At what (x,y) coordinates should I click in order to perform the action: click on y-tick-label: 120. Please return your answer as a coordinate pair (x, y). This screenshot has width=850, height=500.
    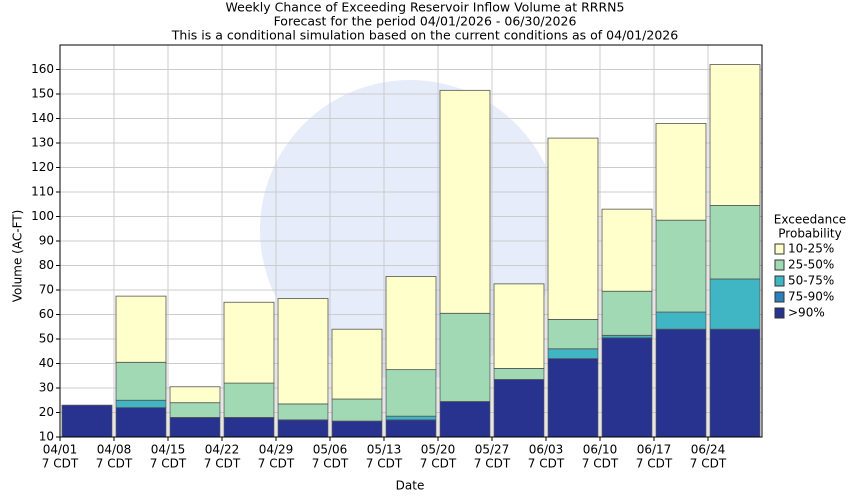
    Looking at the image, I should click on (42, 167).